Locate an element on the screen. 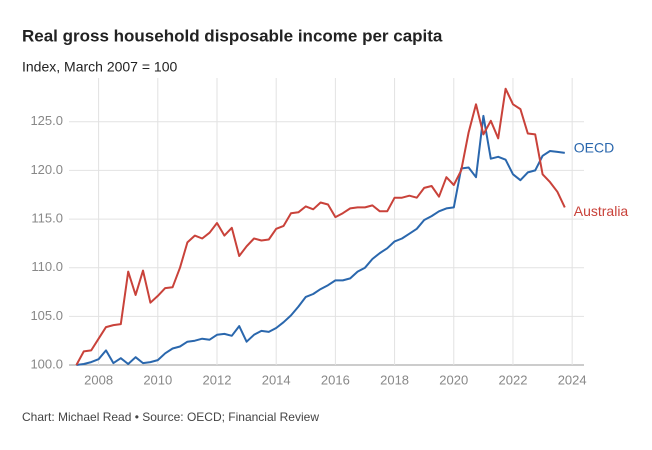  chart-subtitle: Index, March 2007 = 100 is located at coordinates (99, 67).